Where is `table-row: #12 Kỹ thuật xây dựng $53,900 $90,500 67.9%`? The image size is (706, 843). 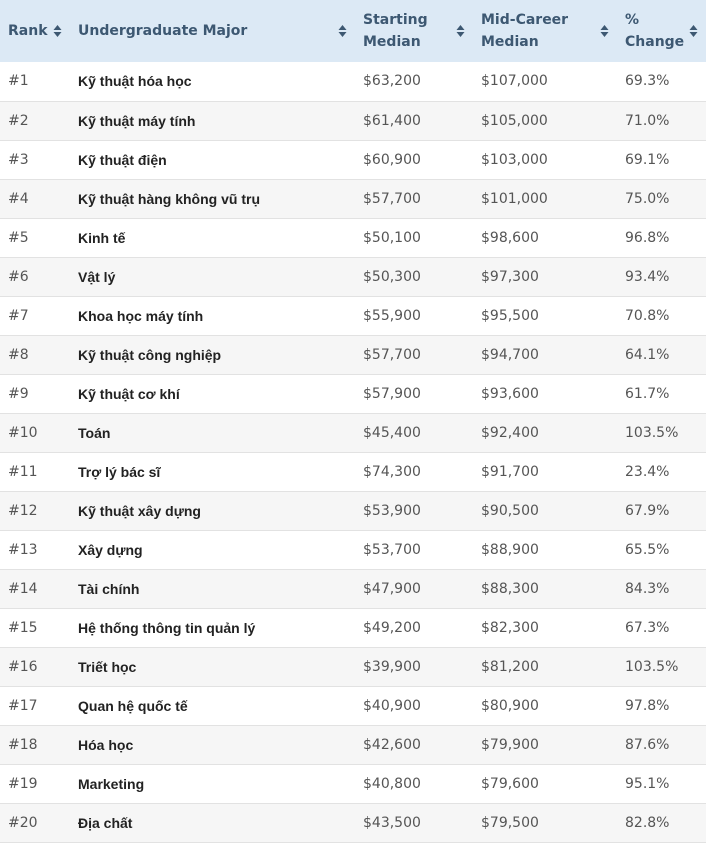 table-row: #12 Kỹ thuật xây dựng $53,900 $90,500 67.9% is located at coordinates (353, 511).